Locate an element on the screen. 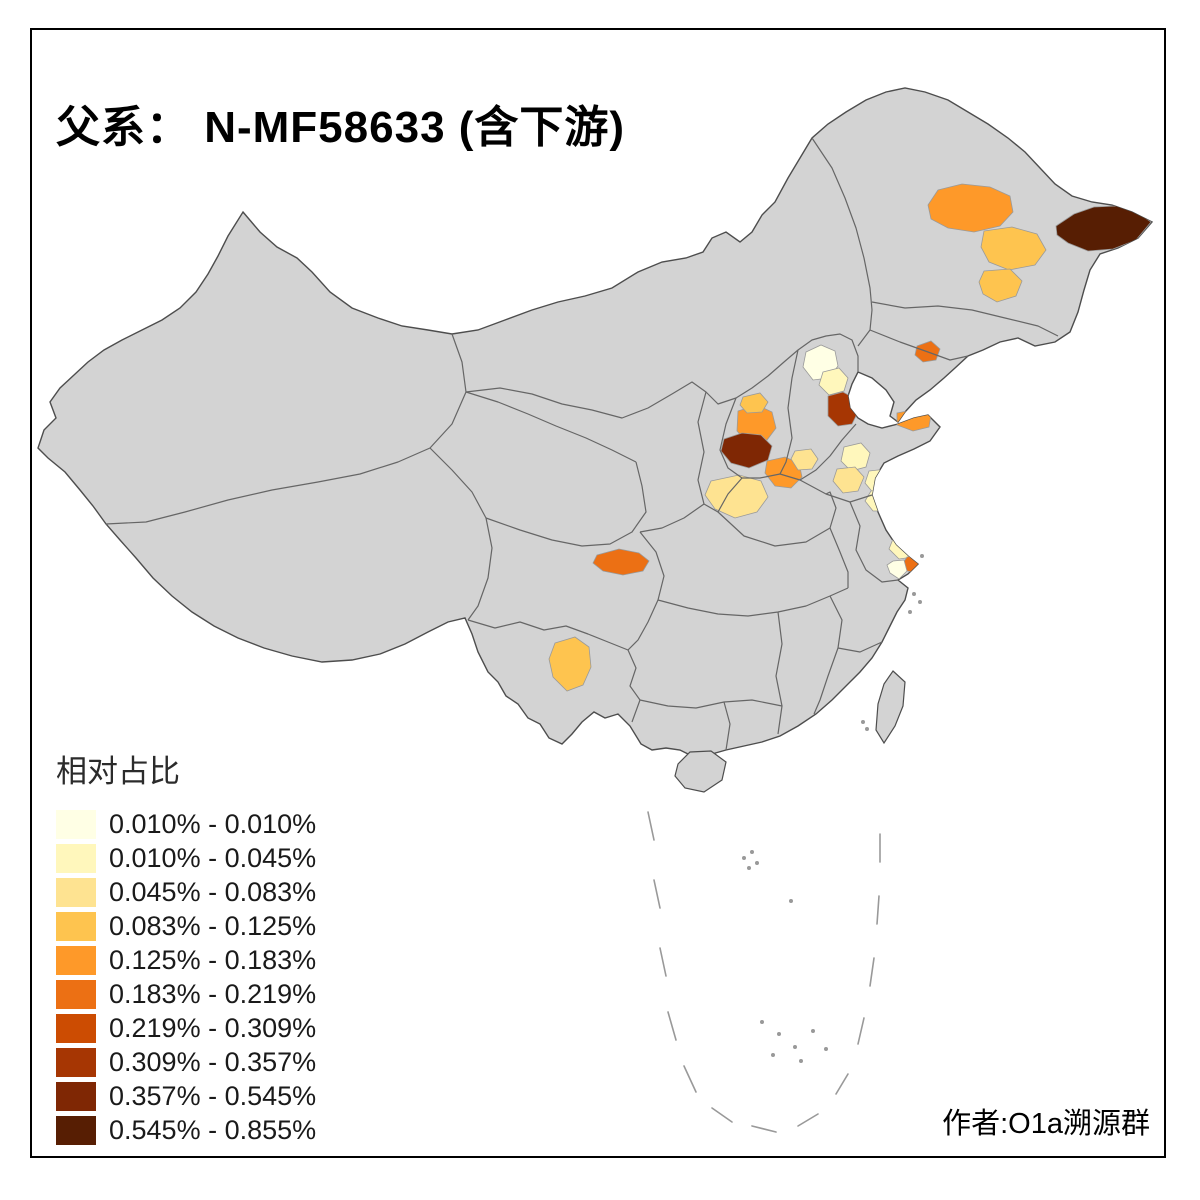  region-shanxi-se-pale is located at coordinates (804, 459).